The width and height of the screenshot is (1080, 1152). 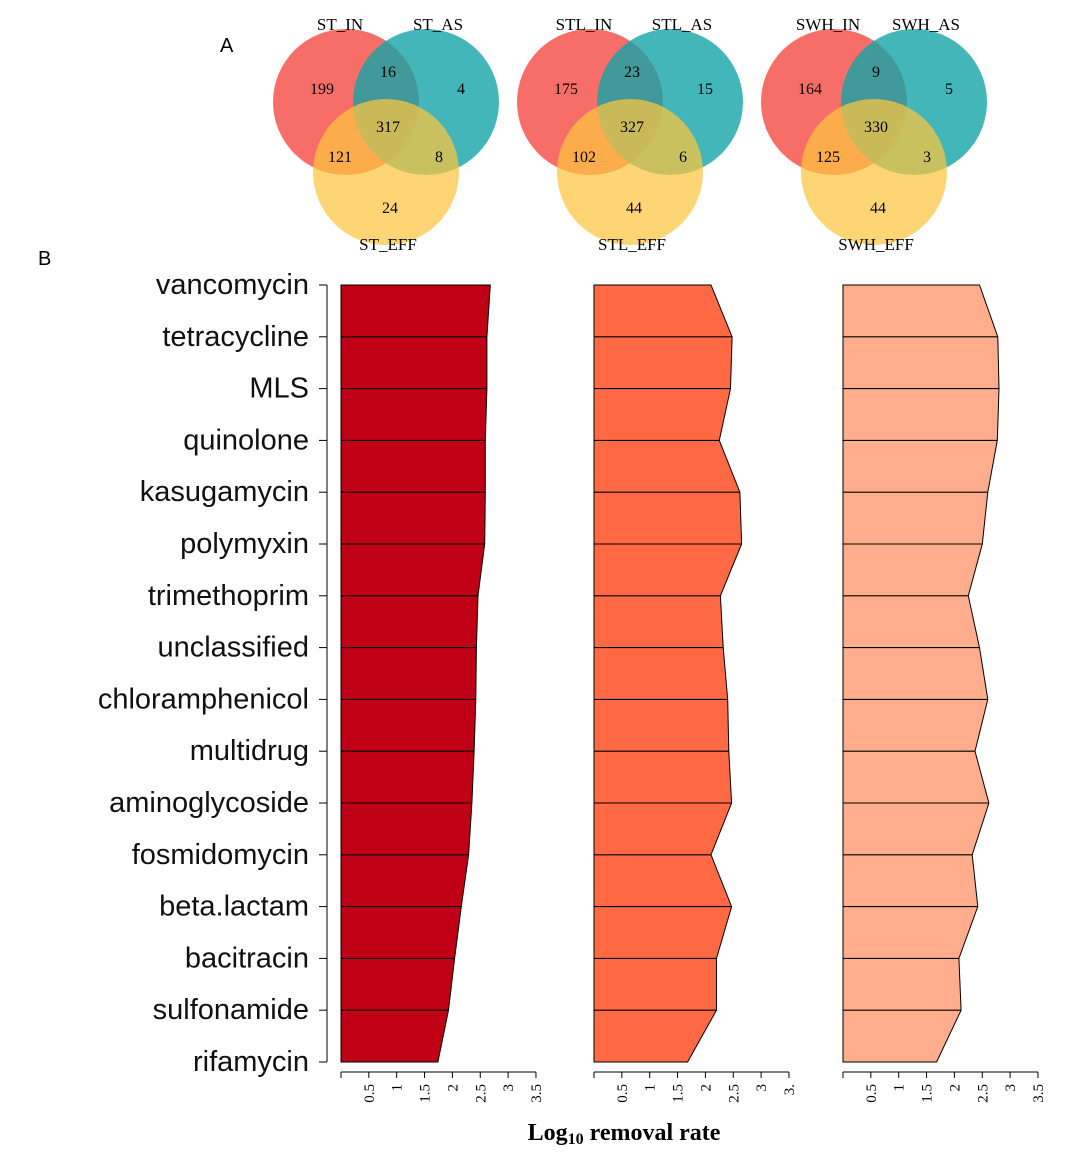 I want to click on venn-label-as: SWH_AS, so click(x=926, y=24).